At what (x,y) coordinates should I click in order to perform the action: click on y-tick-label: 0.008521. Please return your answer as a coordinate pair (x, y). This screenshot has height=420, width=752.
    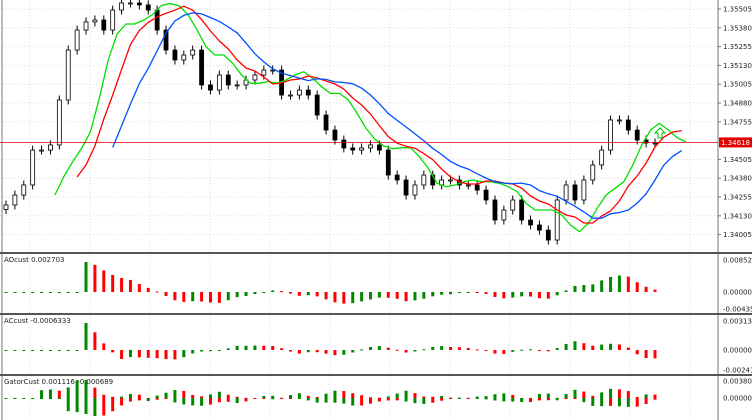
    Looking at the image, I should click on (737, 261).